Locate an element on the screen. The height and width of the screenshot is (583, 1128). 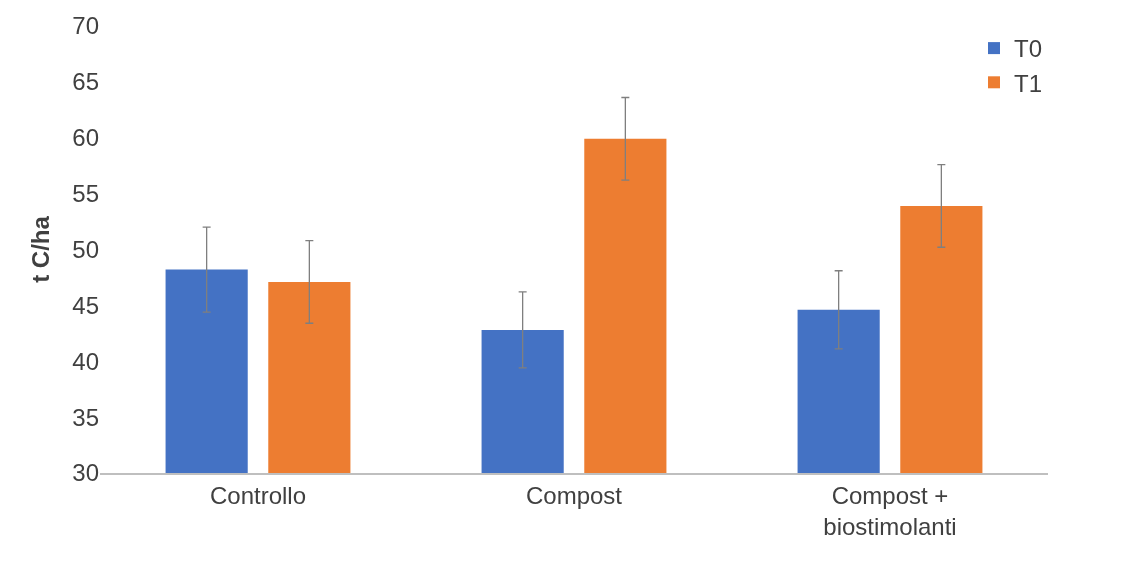
y-tick-label: 55 is located at coordinates (85, 194).